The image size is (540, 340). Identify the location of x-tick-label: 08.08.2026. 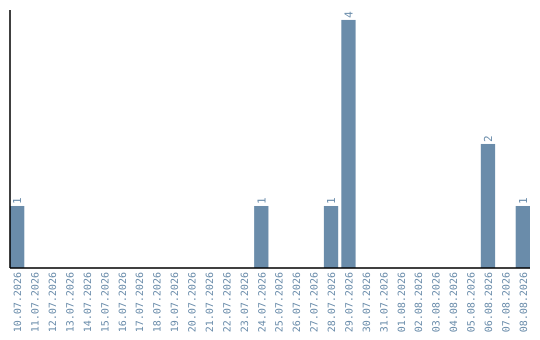
(524, 302).